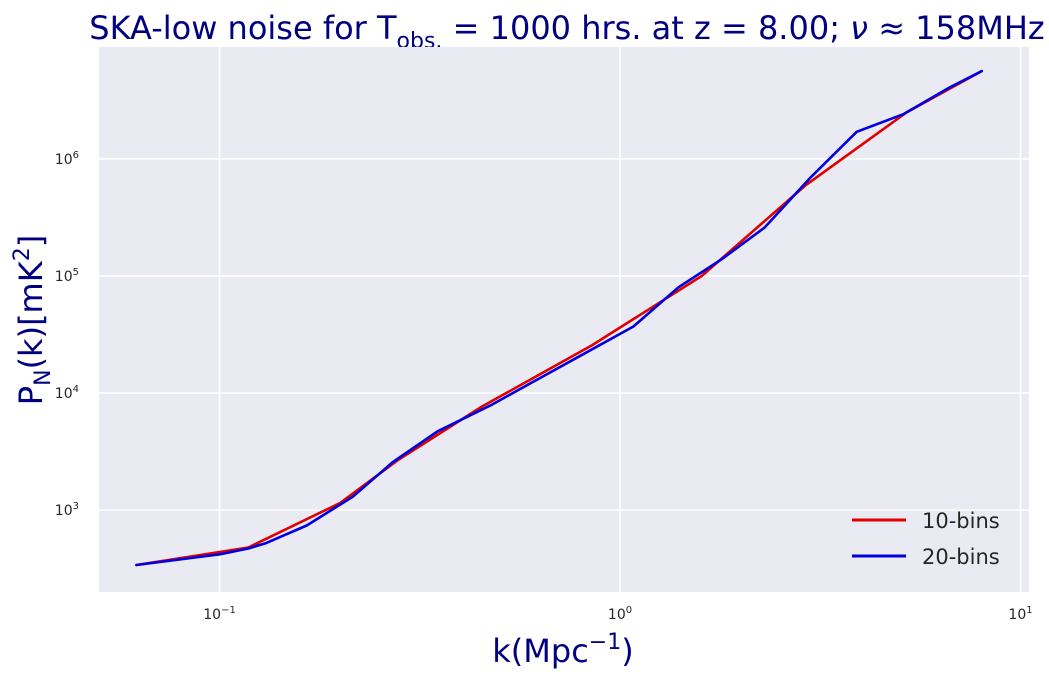  I want to click on x-axis-label: k(Mpc−1), so click(562, 650).